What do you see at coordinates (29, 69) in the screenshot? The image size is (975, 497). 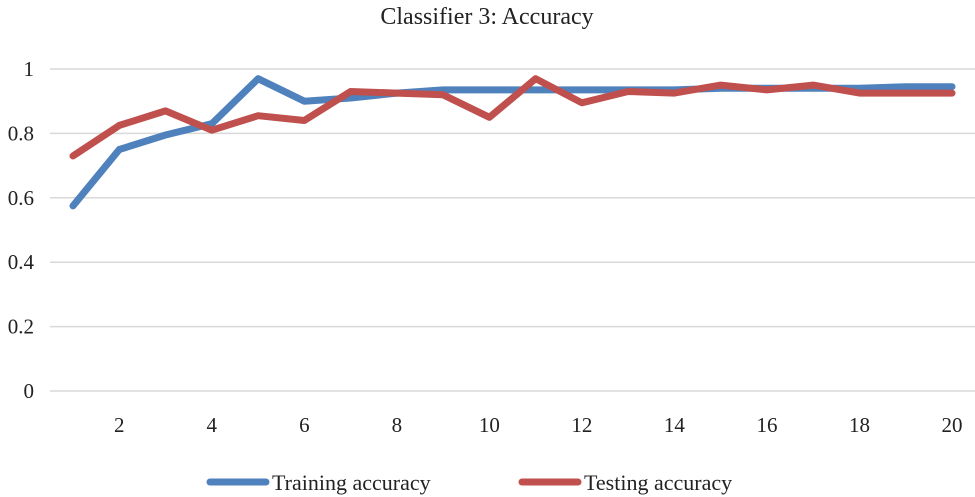 I see `y-tick-label: 1` at bounding box center [29, 69].